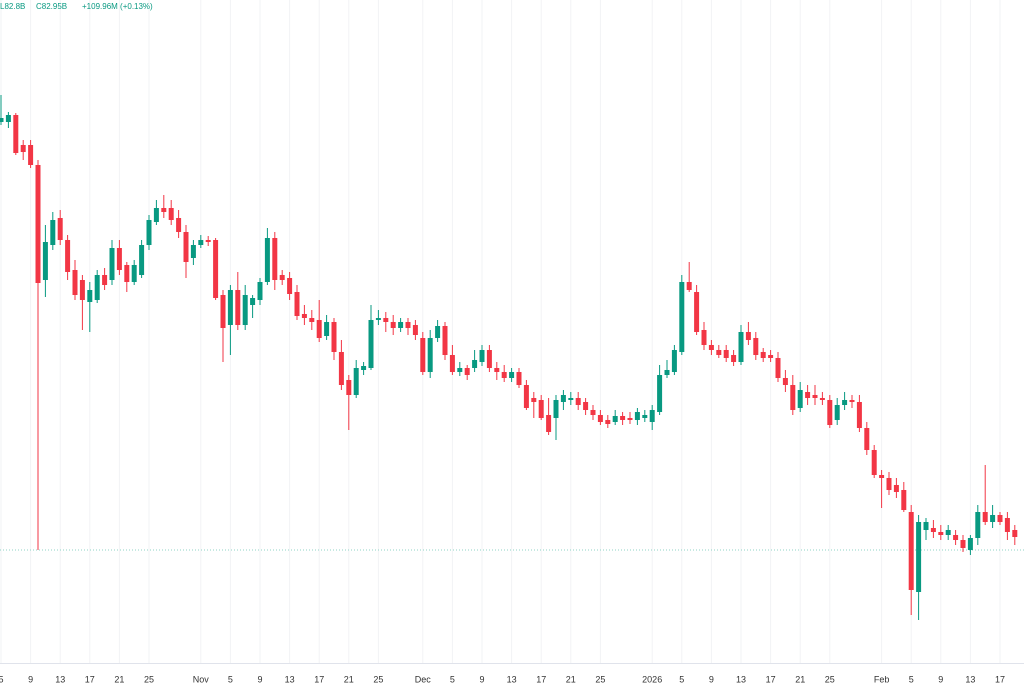 The width and height of the screenshot is (1024, 696). What do you see at coordinates (60, 679) in the screenshot?
I see `x-tick-label: 13` at bounding box center [60, 679].